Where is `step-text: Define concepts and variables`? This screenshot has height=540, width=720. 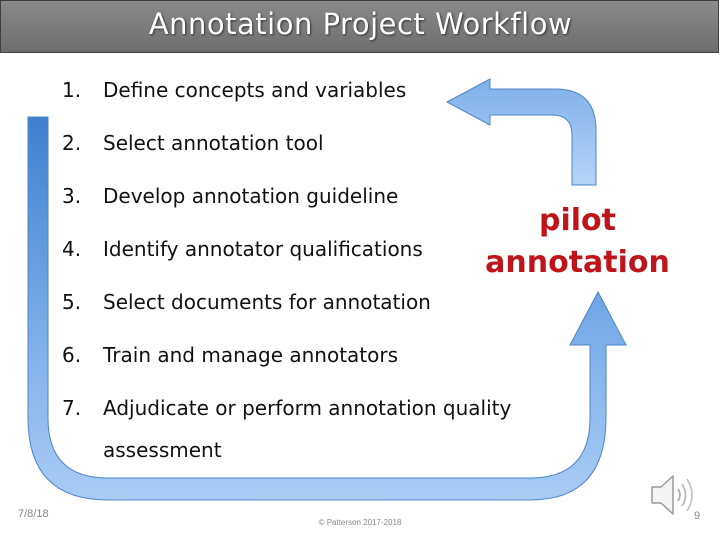
step-text: Define concepts and variables is located at coordinates (255, 90).